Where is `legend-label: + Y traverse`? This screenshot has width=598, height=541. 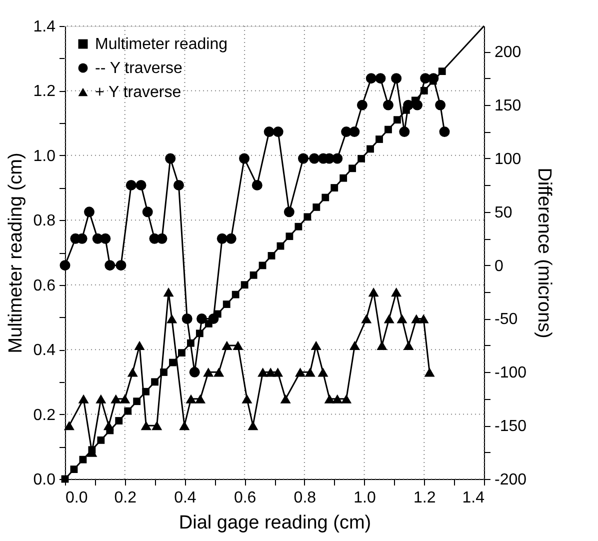
legend-label: + Y traverse is located at coordinates (138, 92).